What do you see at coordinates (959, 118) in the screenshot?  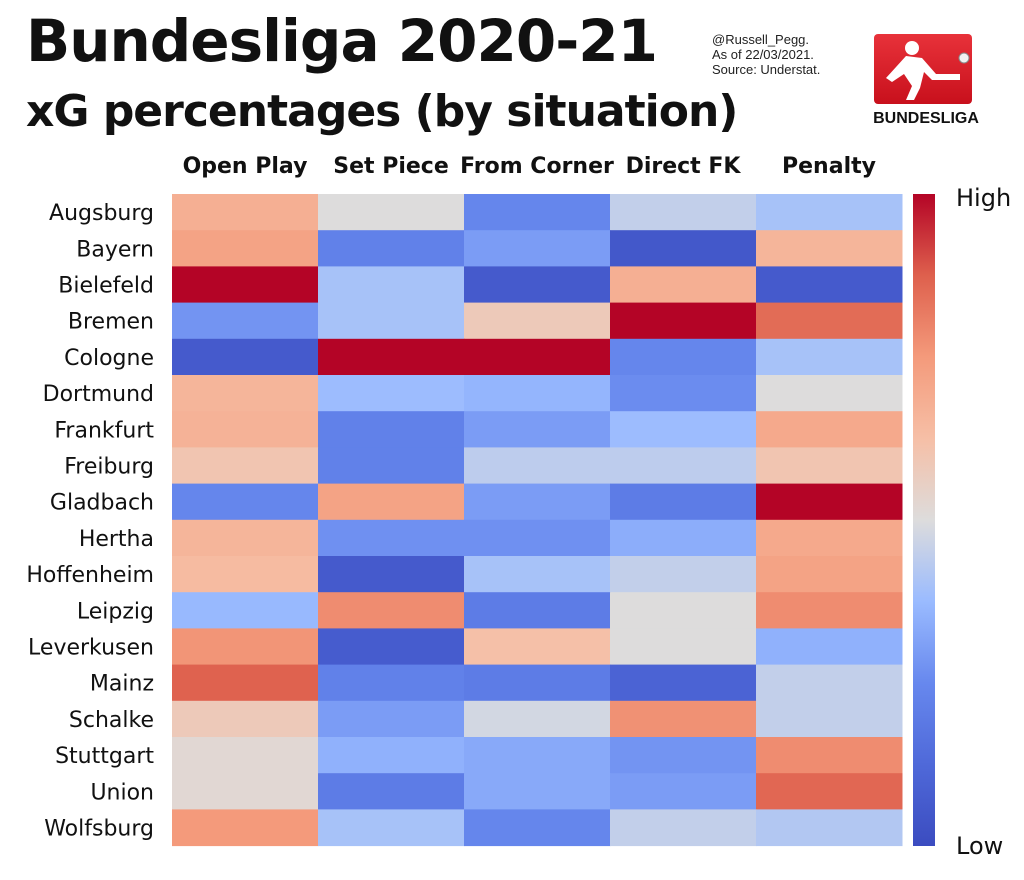 I see `logo-text-bold: LIGA` at bounding box center [959, 118].